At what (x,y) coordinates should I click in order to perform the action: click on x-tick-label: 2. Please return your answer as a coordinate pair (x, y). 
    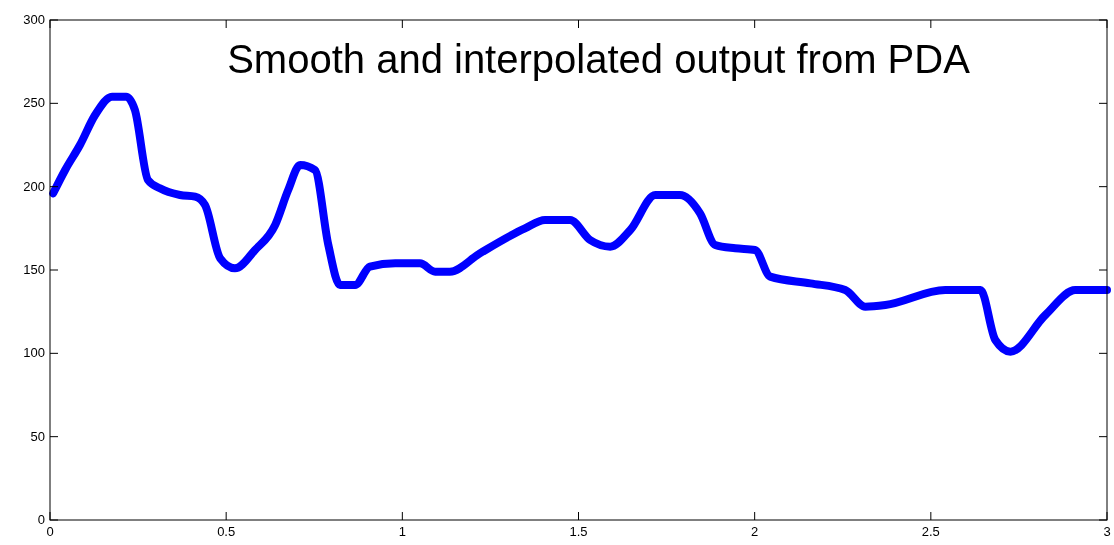
    Looking at the image, I should click on (755, 531).